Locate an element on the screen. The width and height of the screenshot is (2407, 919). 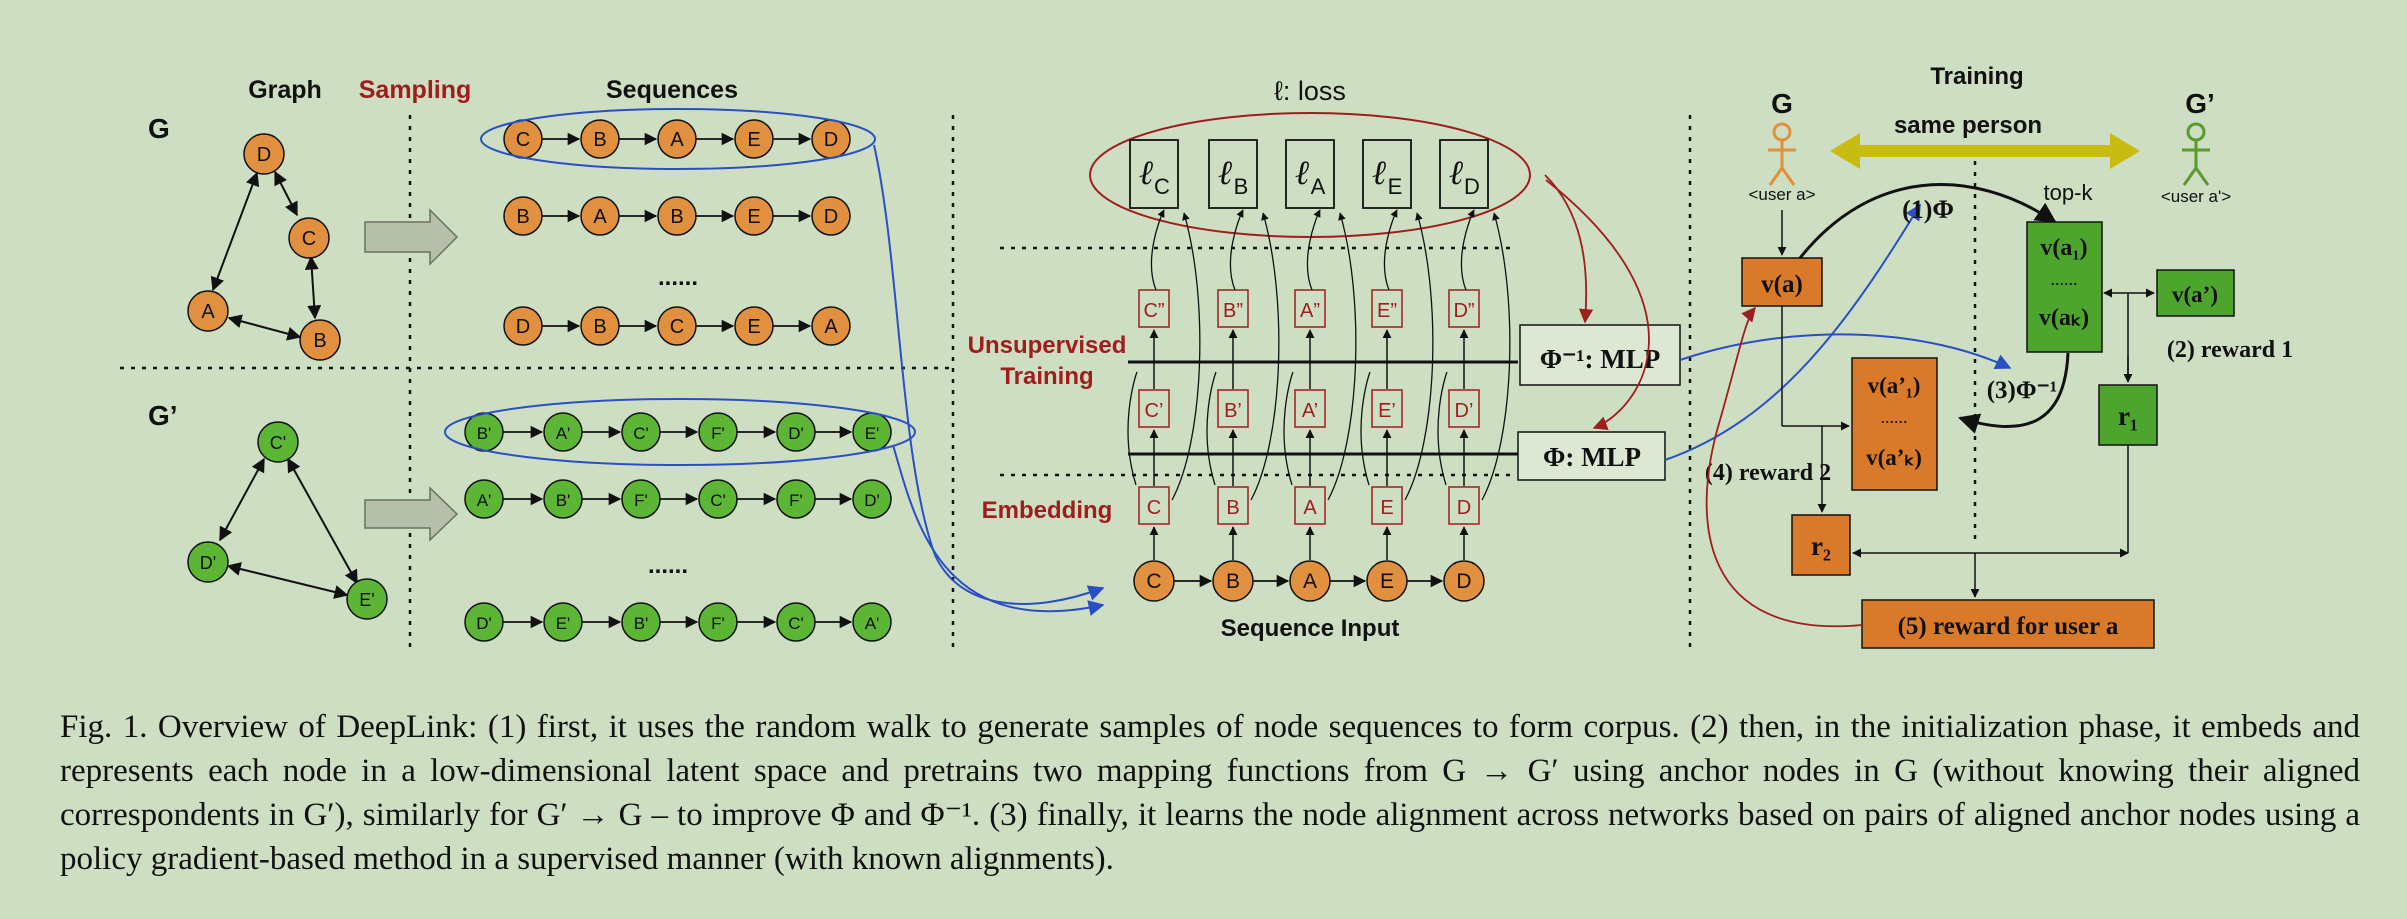
mlp-inverse-label: Φ⁻¹: MLP is located at coordinates (1600, 359).